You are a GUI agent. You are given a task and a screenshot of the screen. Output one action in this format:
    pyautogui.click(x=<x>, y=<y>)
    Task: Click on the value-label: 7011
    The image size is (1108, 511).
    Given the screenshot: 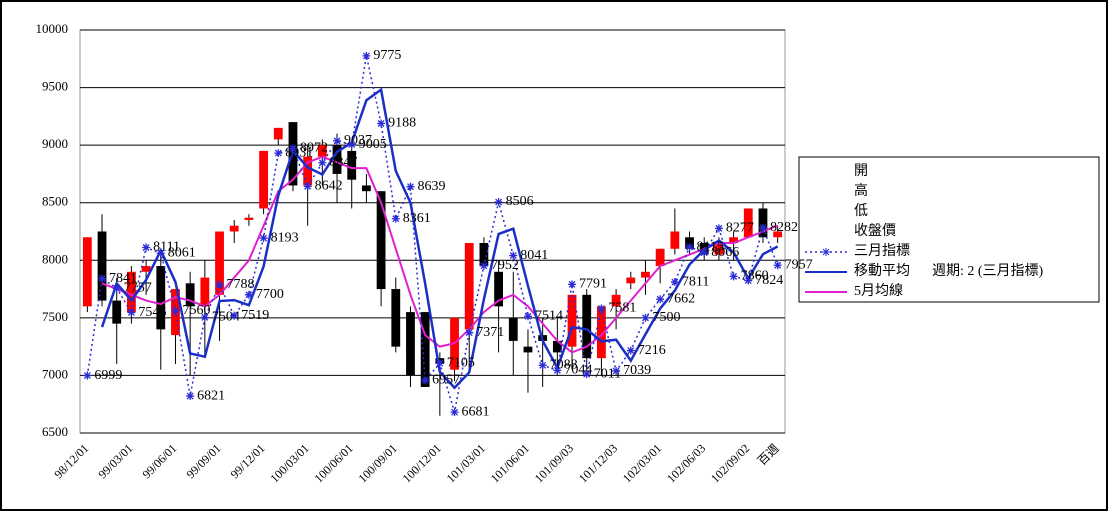 What is the action you would take?
    pyautogui.click(x=607, y=373)
    